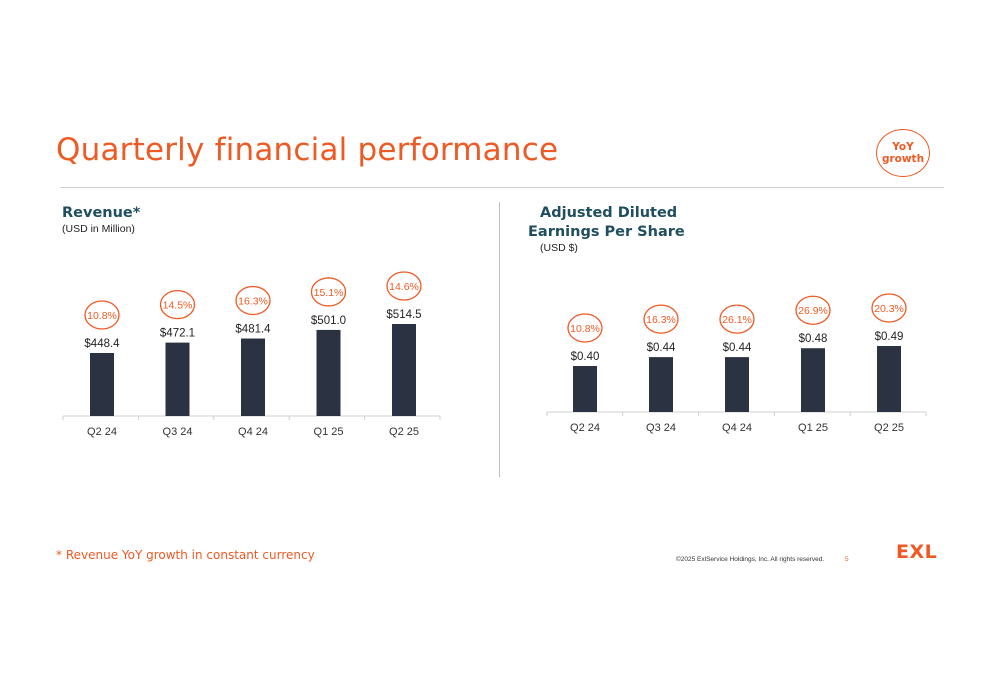 The width and height of the screenshot is (1000, 685). Describe the element at coordinates (813, 339) in the screenshot. I see `data-label: $0.48` at that location.